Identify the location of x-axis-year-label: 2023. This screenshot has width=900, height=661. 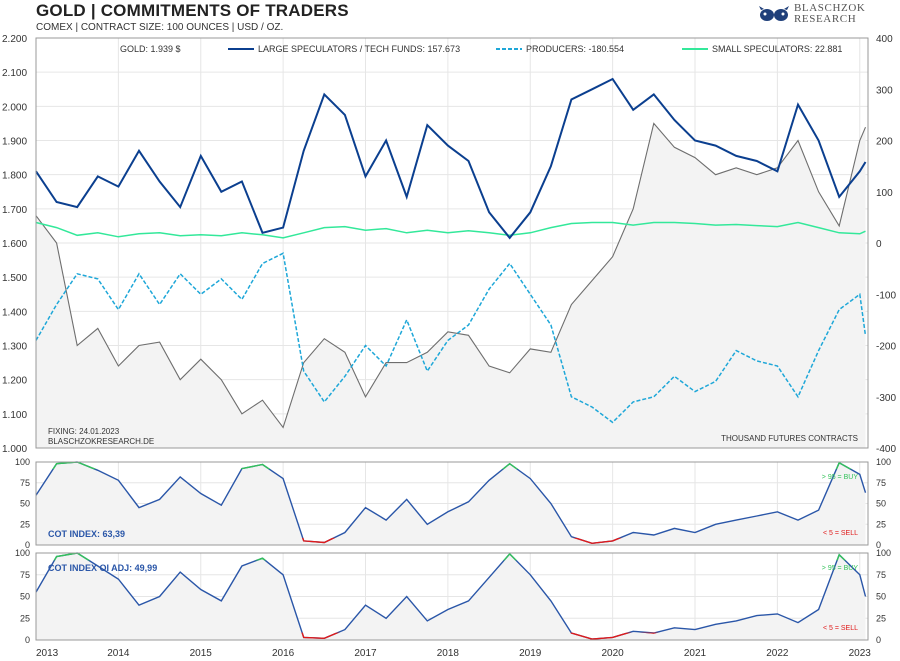
(860, 653).